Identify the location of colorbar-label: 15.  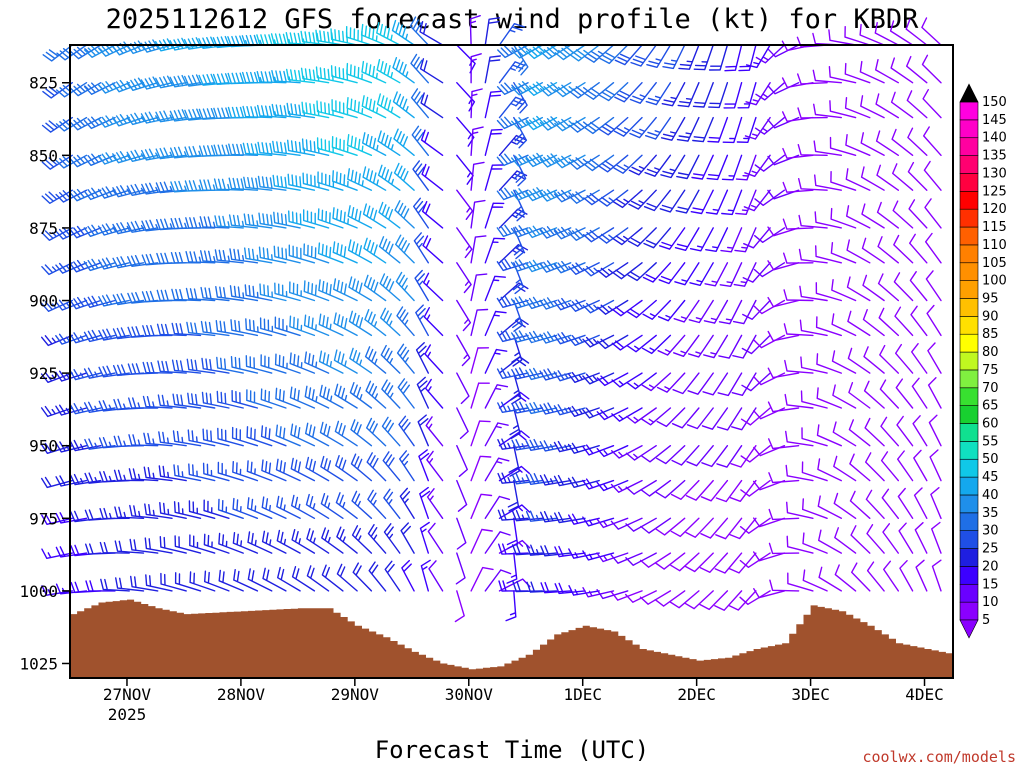
(990, 584).